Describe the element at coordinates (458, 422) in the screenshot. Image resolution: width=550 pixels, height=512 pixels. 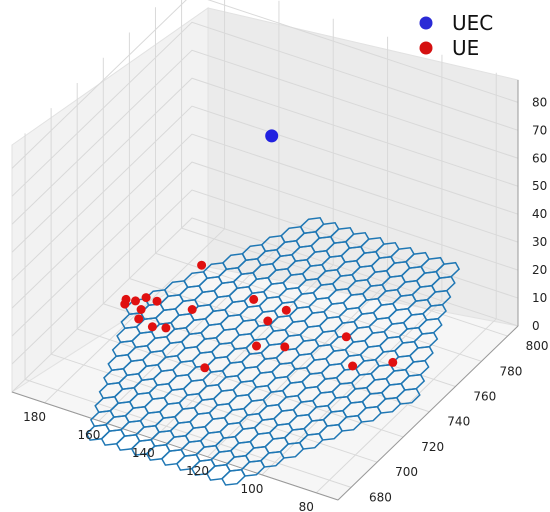
I see `y-tick-label: 740` at that location.